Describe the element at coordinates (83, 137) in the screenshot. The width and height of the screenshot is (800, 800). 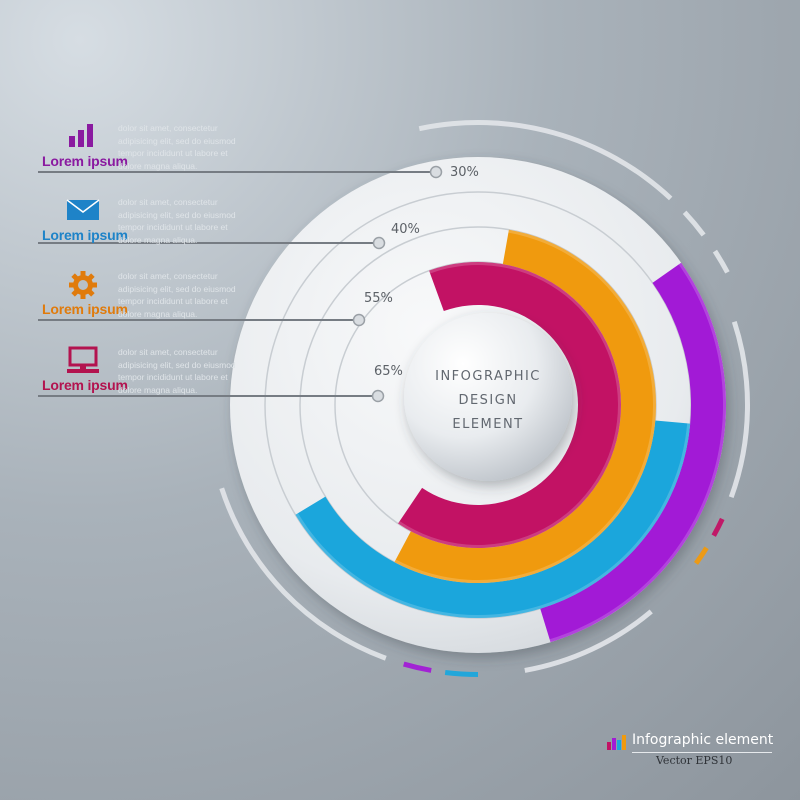
I see `bar-chart-icon` at that location.